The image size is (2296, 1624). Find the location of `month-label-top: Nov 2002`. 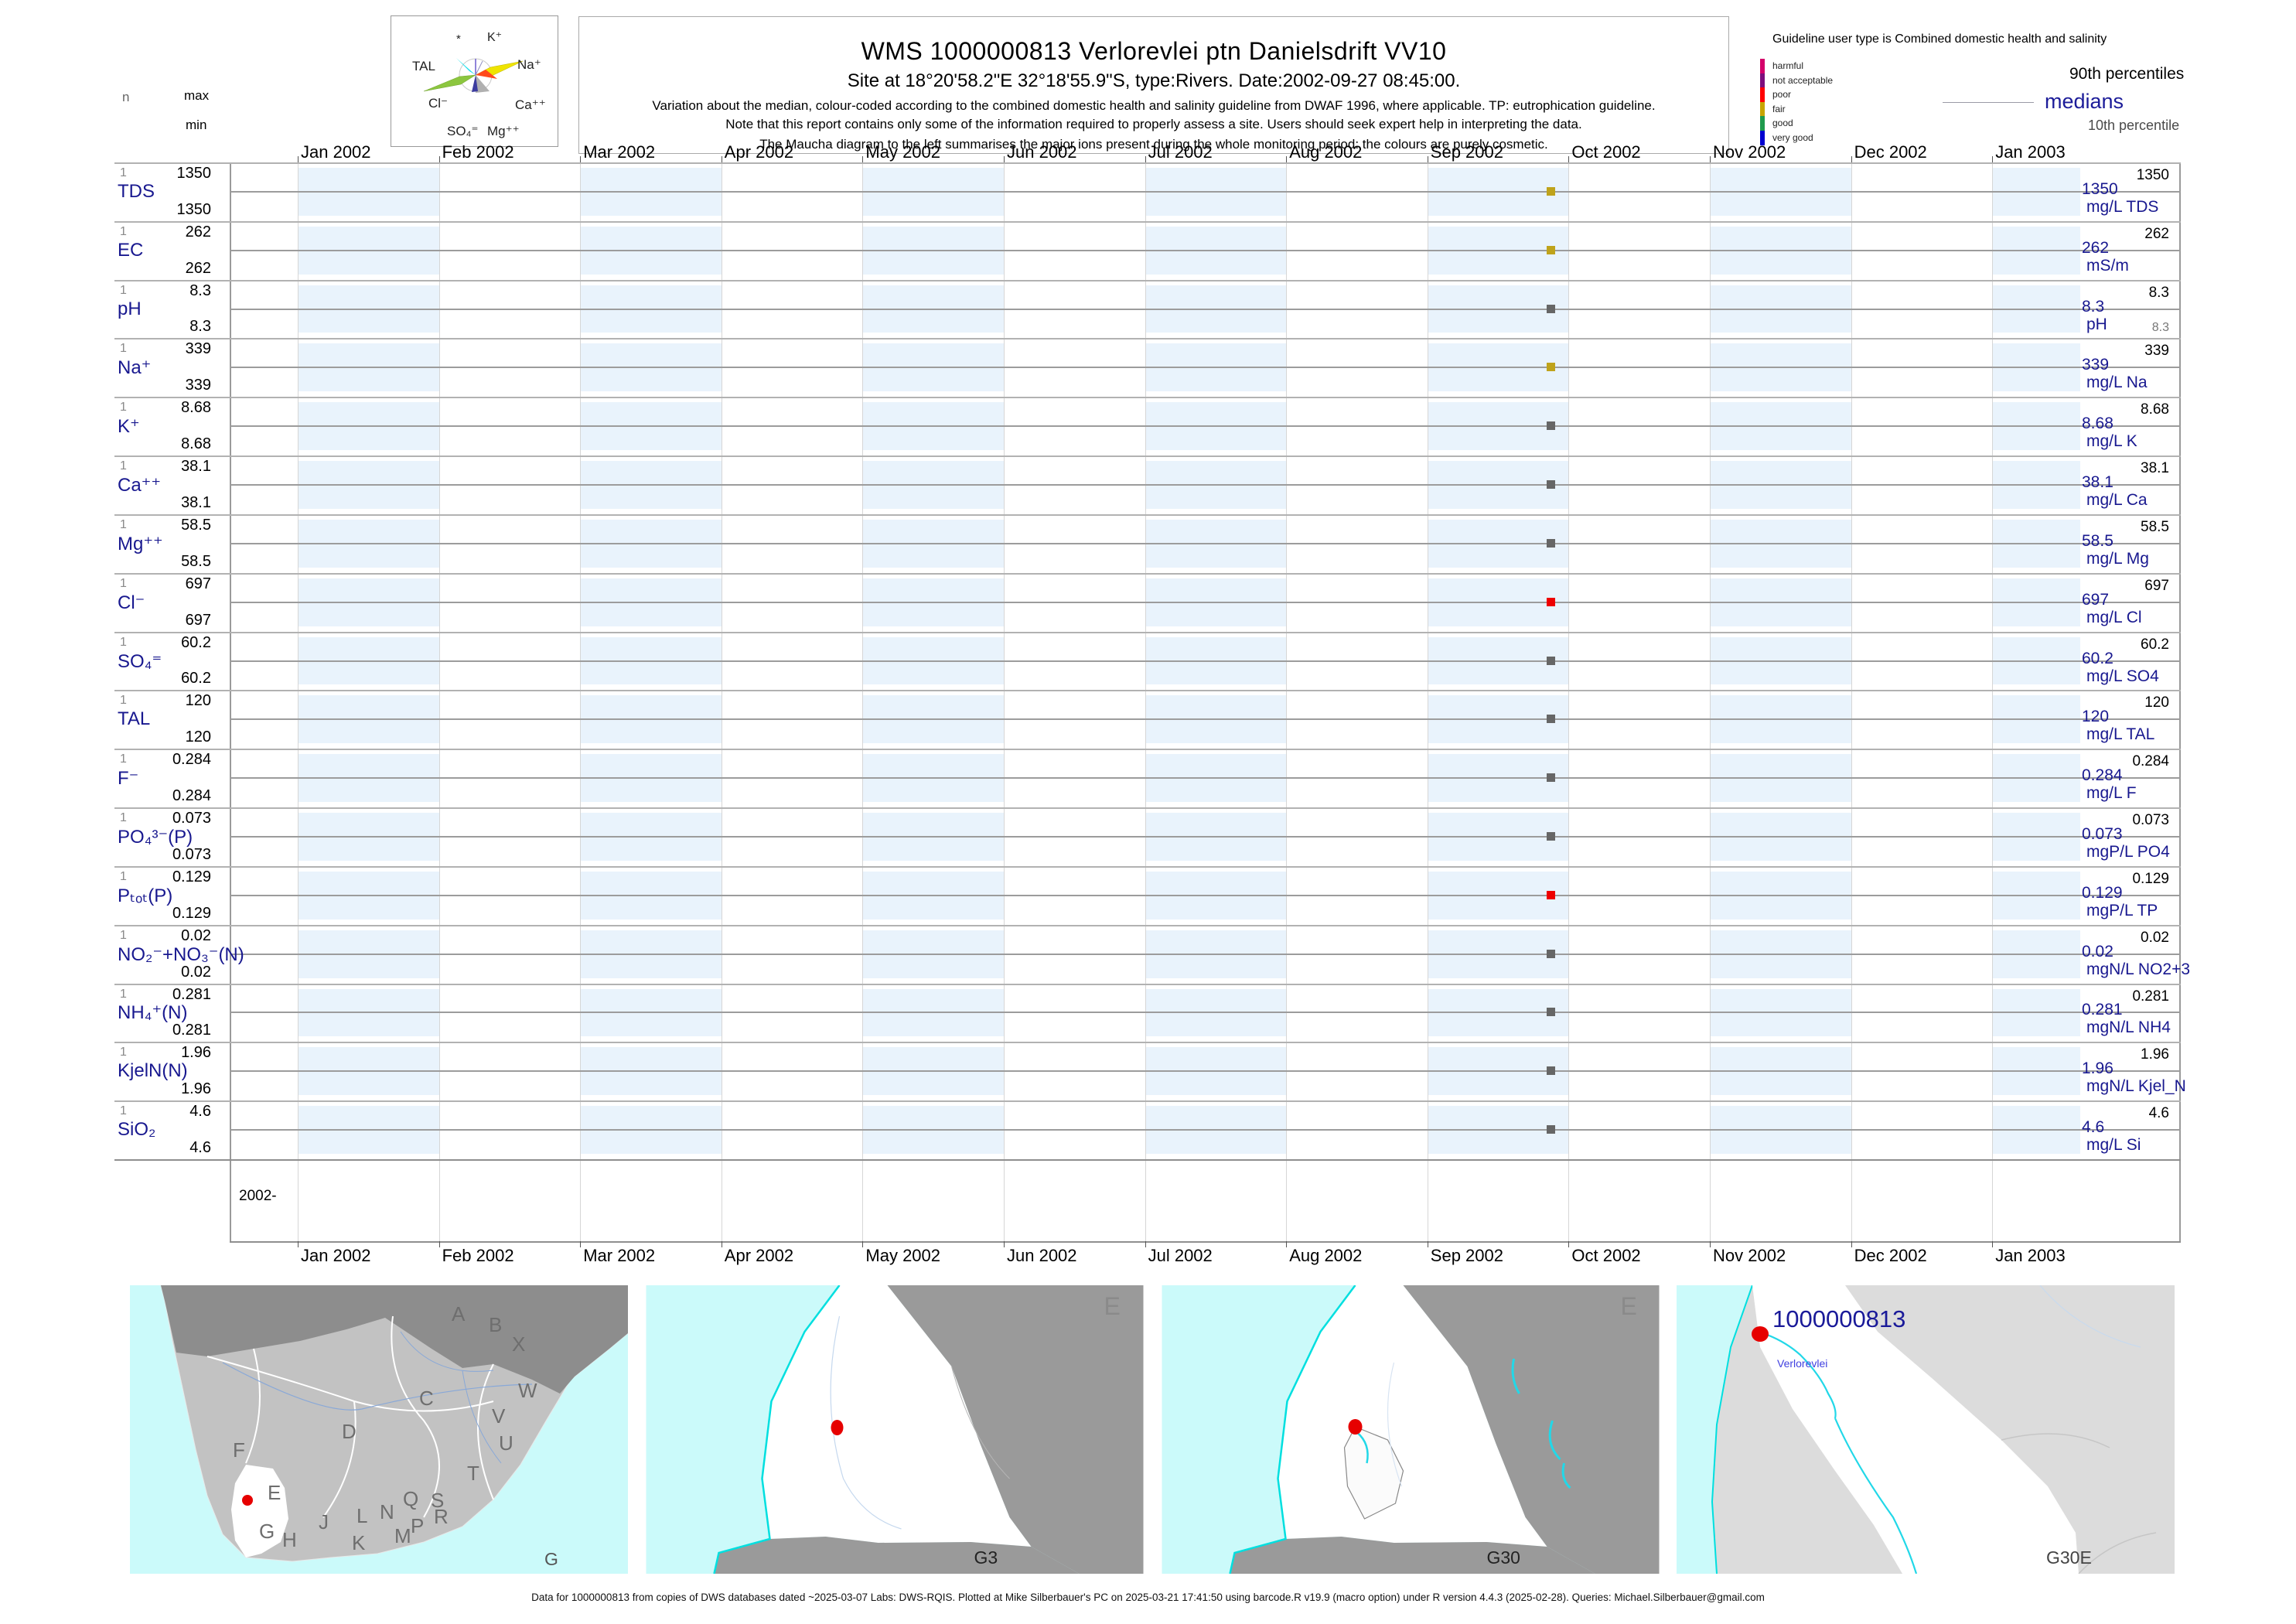

month-label-top: Nov 2002 is located at coordinates (1749, 152).